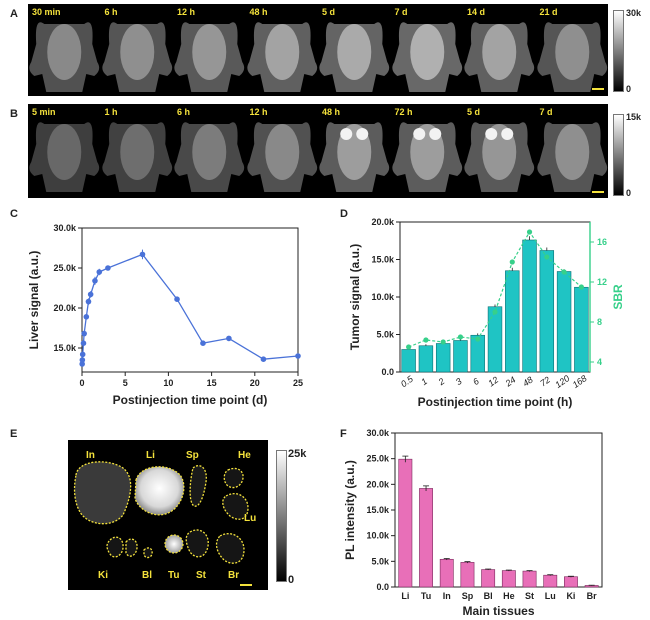 This screenshot has width=650, height=620. Describe the element at coordinates (510, 382) in the screenshot. I see `chart-d-xtick-label: 24` at that location.